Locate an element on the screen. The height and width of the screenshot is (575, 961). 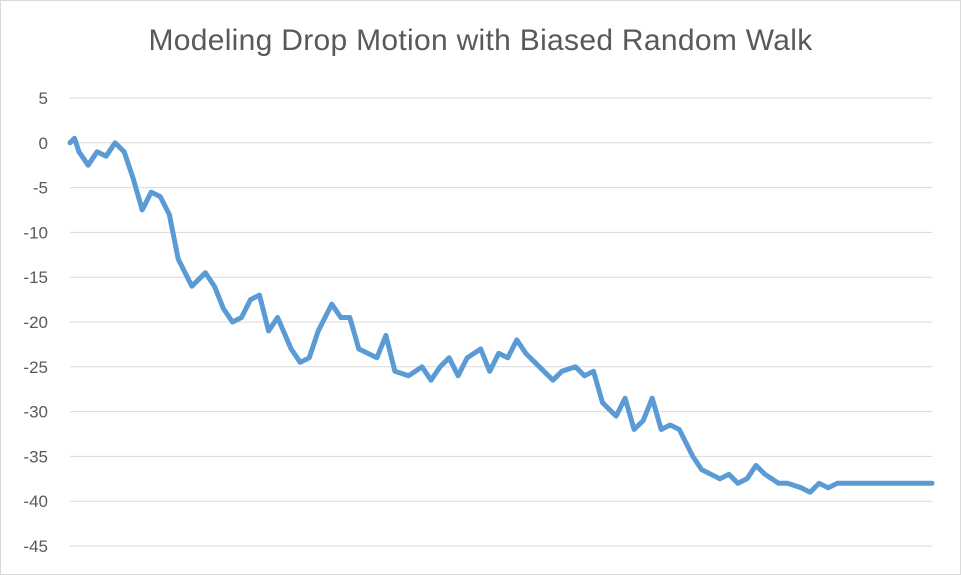
y-tick-label: -40 is located at coordinates (35, 501).